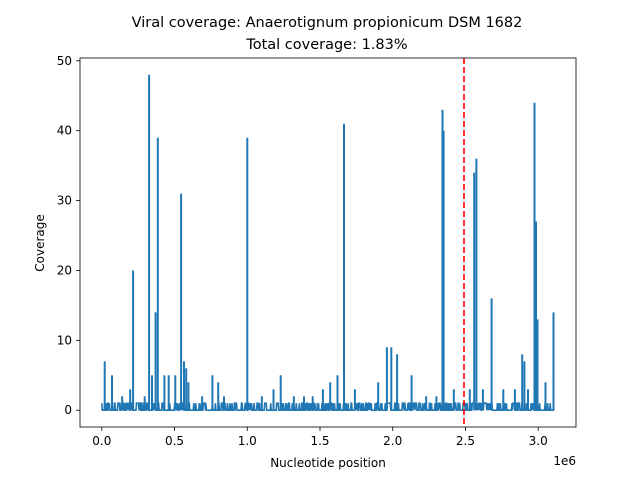 Image resolution: width=640 pixels, height=480 pixels. Describe the element at coordinates (326, 45) in the screenshot. I see `chart-subtitle: Total coverage: 1.83%` at that location.